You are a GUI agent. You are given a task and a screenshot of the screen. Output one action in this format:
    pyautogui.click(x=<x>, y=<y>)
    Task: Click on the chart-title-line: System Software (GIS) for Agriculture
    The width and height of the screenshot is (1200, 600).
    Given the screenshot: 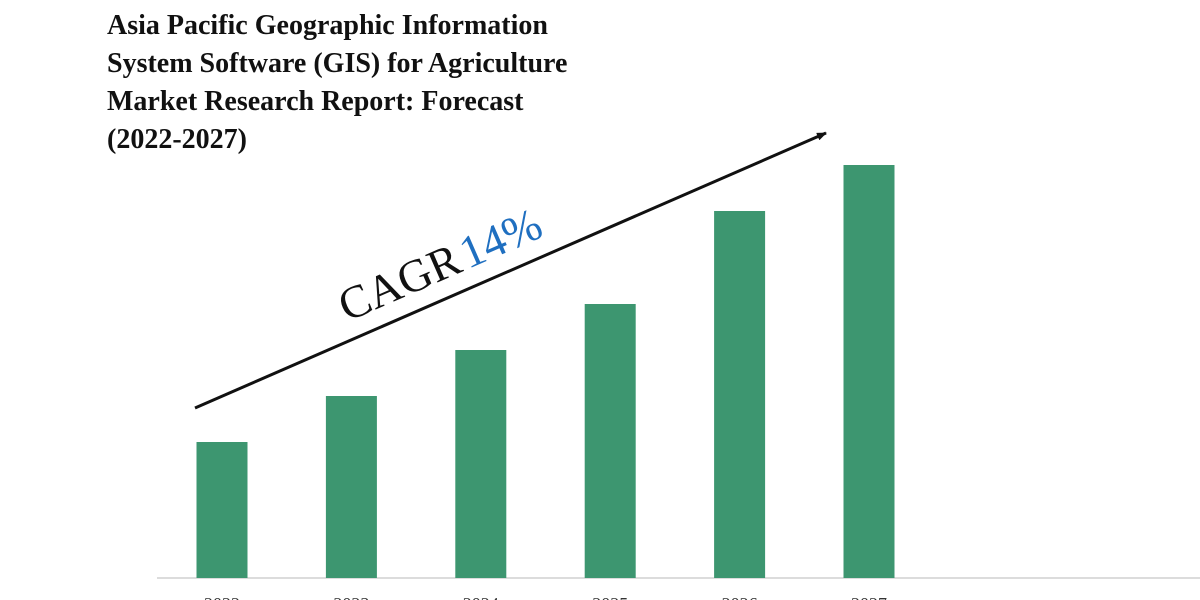 What is the action you would take?
    pyautogui.click(x=337, y=63)
    